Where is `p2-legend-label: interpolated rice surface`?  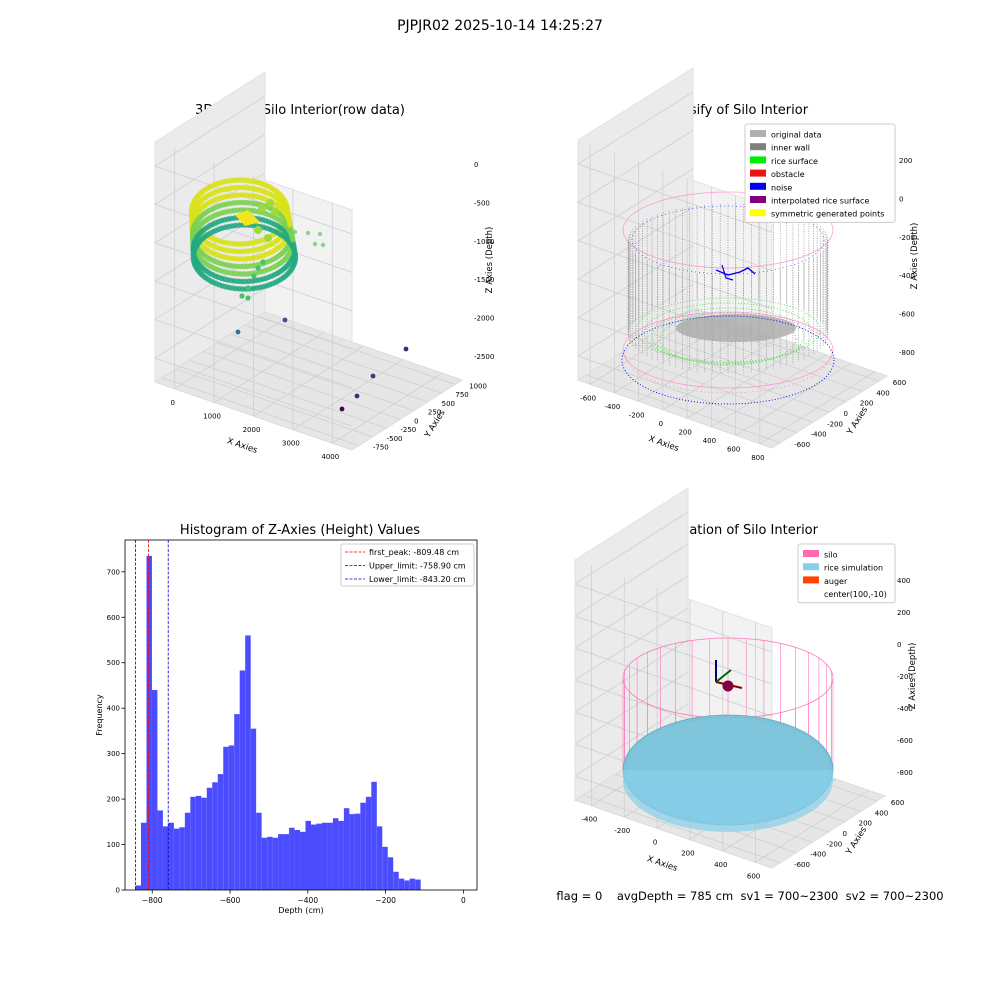
p2-legend-label: interpolated rice surface is located at coordinates (820, 201).